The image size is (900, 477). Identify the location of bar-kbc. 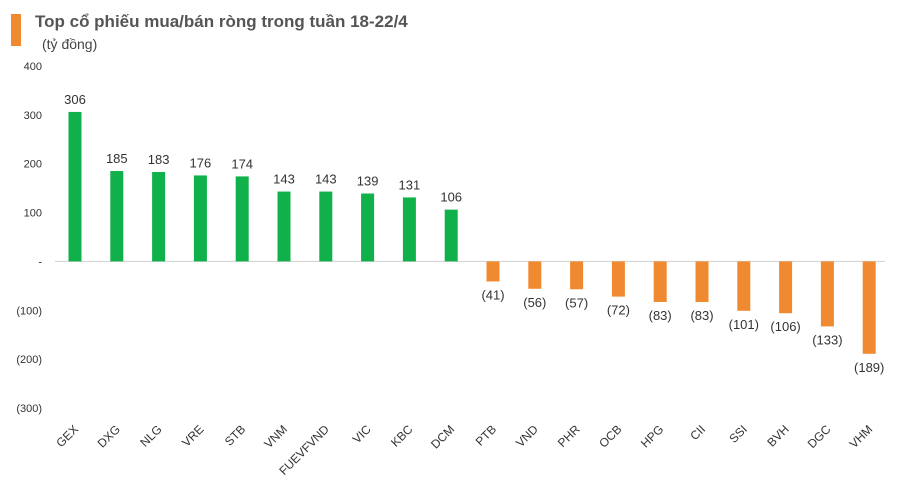
(409, 229).